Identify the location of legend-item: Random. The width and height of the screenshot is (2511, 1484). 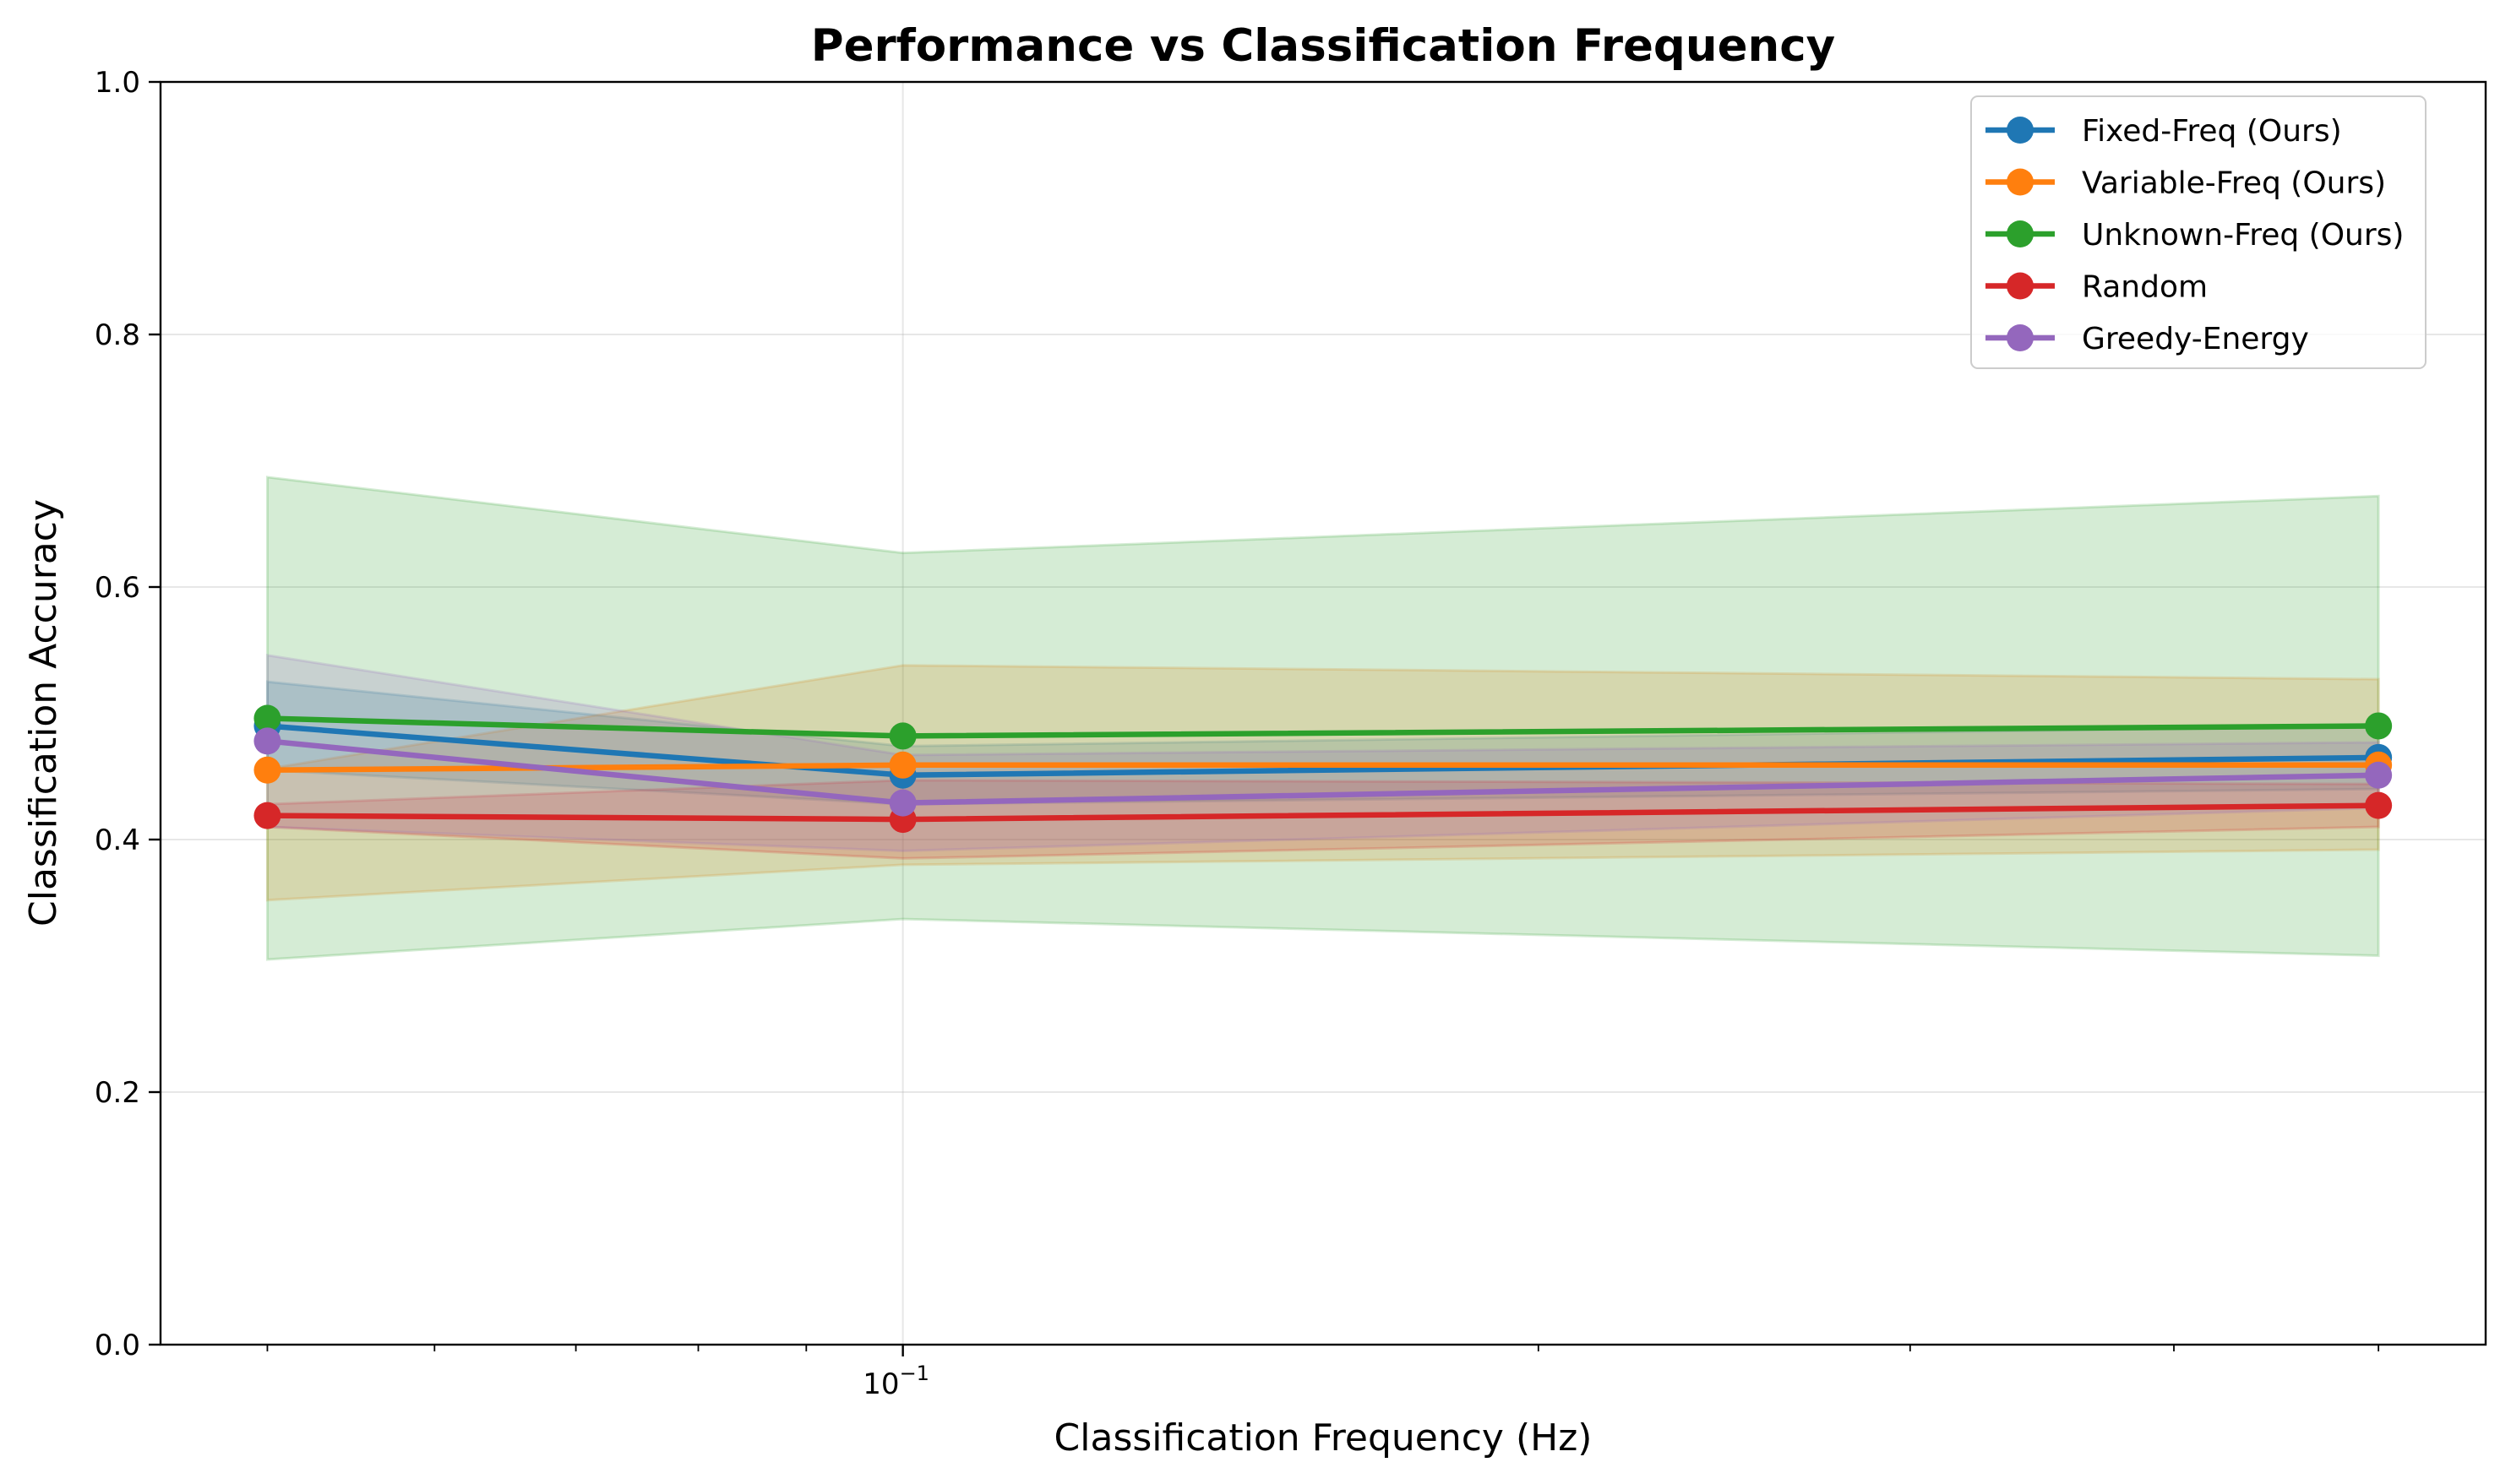
(2097, 287).